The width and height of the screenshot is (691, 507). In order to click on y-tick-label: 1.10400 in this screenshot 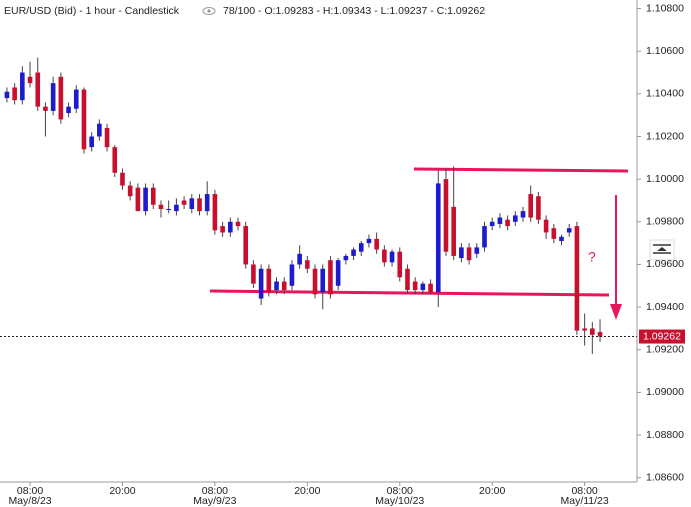, I will do `click(665, 94)`.